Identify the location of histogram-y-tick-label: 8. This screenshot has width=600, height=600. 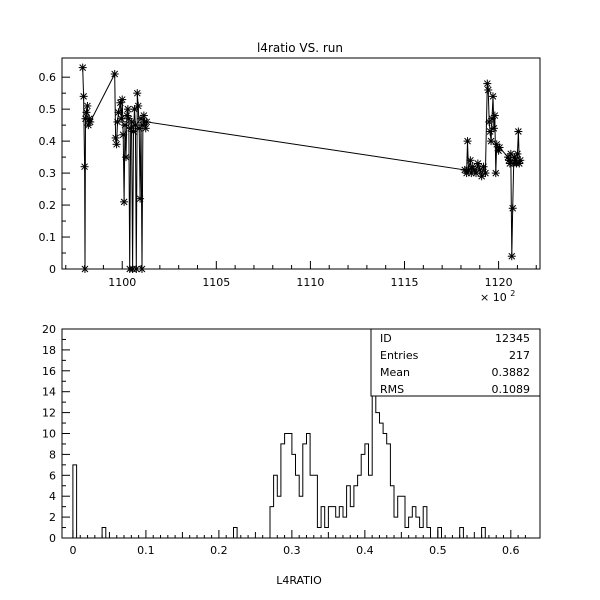
(52, 454).